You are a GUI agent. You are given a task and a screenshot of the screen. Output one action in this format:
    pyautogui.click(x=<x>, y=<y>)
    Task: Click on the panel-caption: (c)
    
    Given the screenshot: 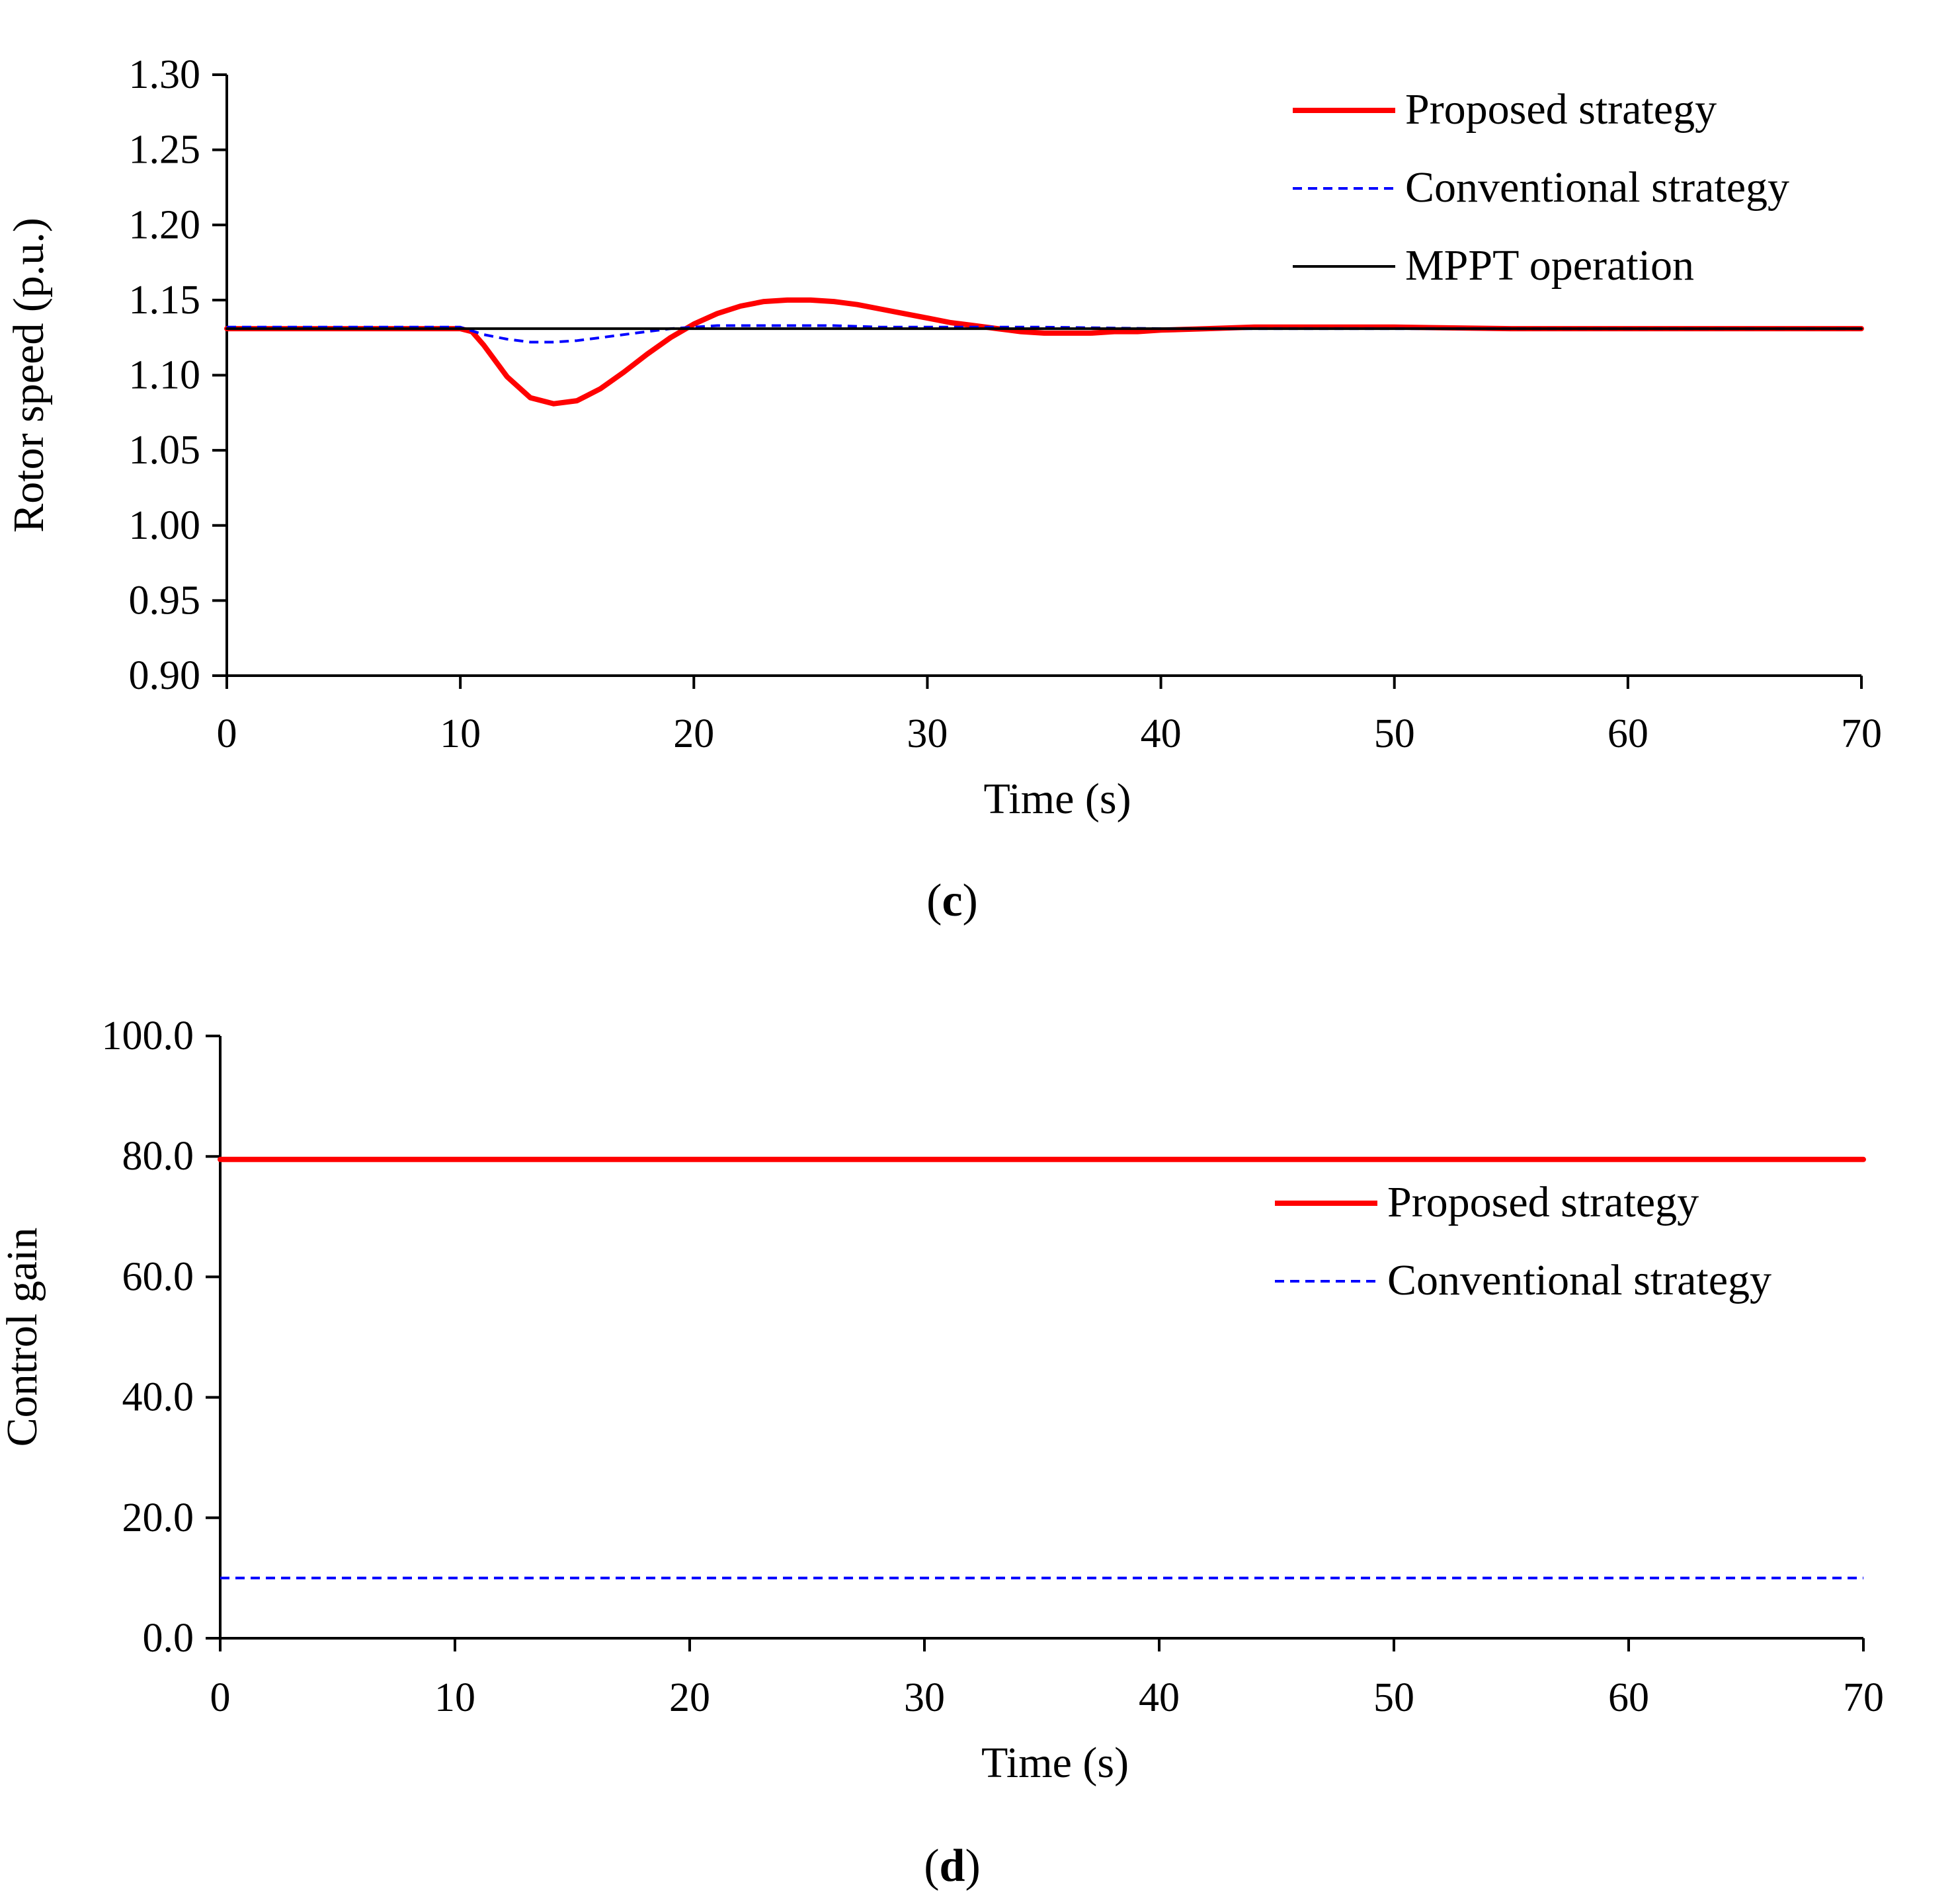 What is the action you would take?
    pyautogui.click(x=952, y=900)
    